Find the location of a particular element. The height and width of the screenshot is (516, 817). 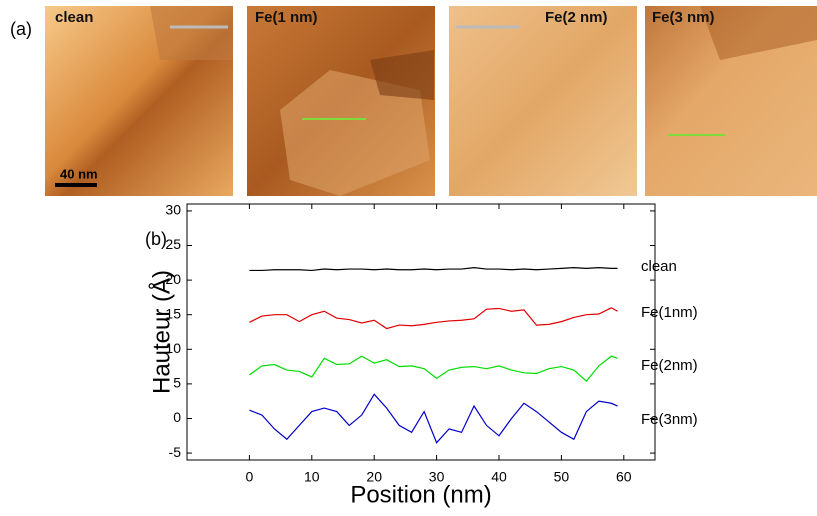

y-tick-label: 5 is located at coordinates (177, 383).